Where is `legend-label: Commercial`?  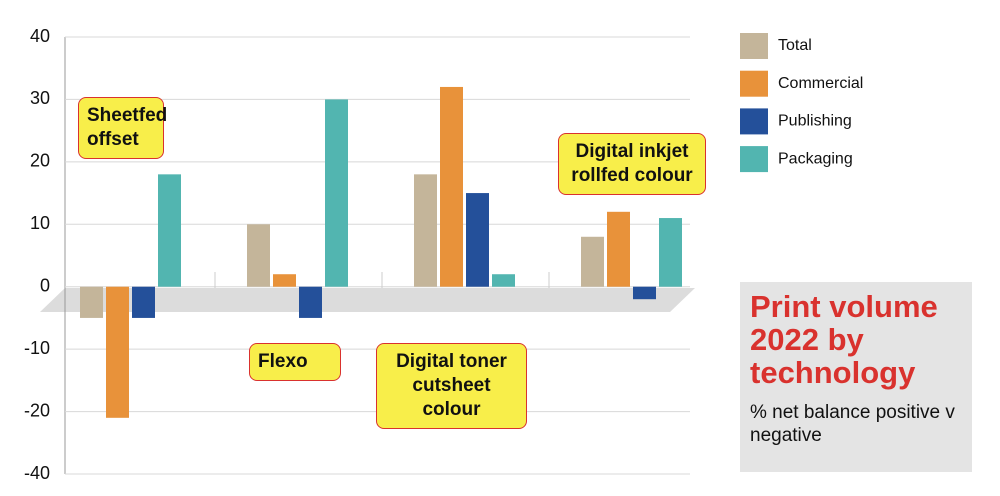
legend-label: Commercial is located at coordinates (820, 83).